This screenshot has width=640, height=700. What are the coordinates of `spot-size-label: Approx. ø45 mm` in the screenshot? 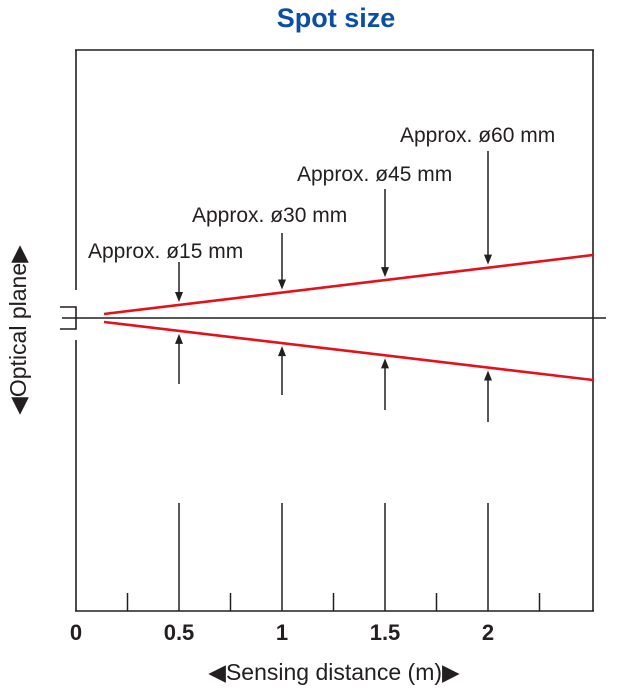 It's located at (374, 174).